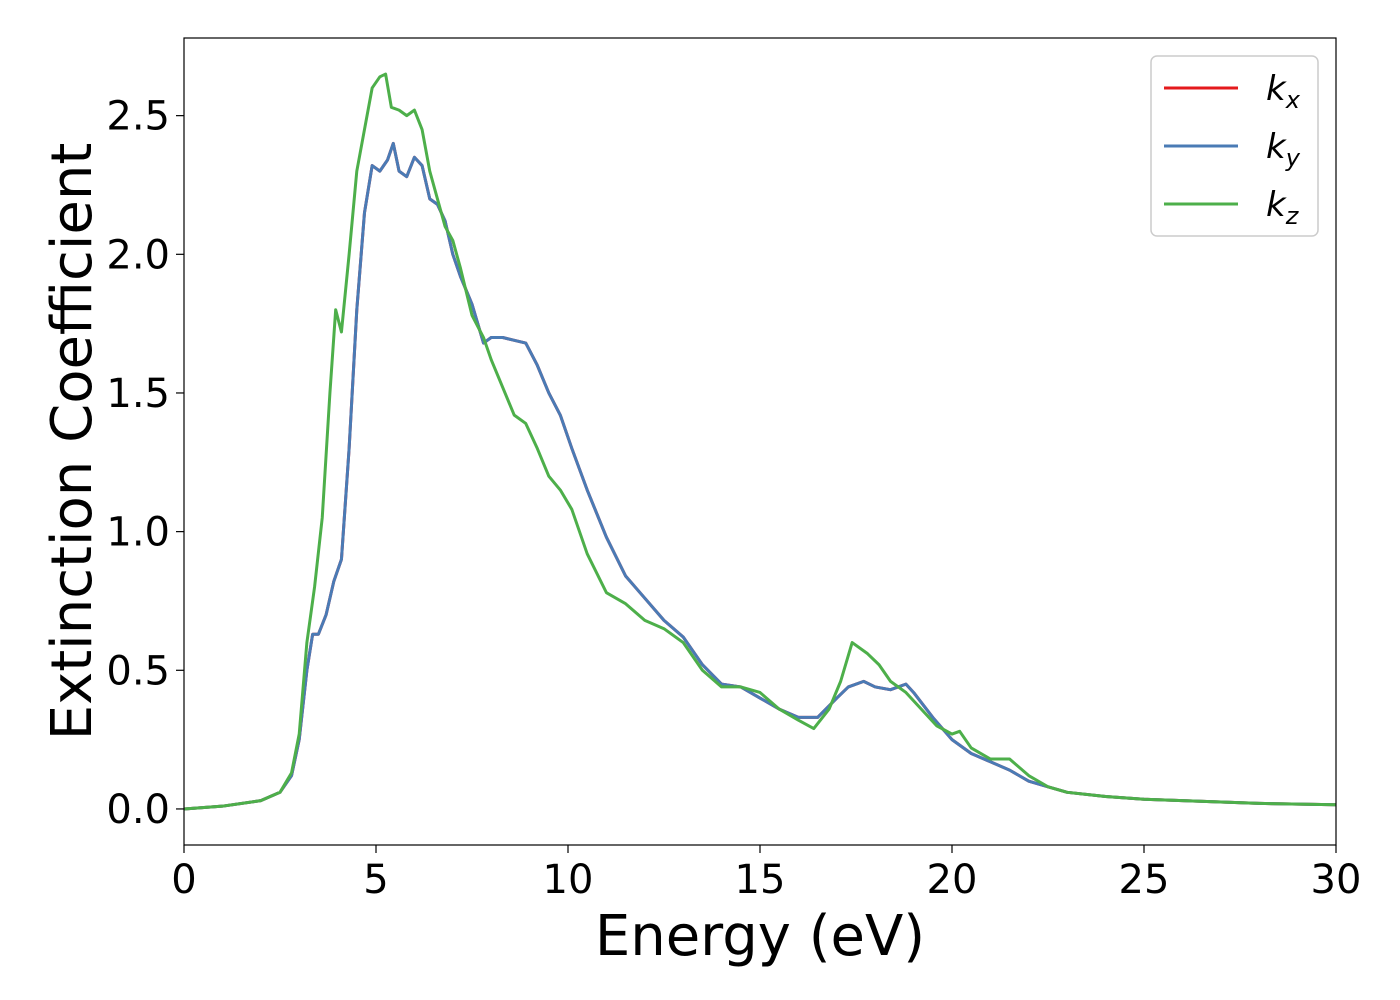  Describe the element at coordinates (760, 936) in the screenshot. I see `x-axis-title: Energy (eV)` at that location.